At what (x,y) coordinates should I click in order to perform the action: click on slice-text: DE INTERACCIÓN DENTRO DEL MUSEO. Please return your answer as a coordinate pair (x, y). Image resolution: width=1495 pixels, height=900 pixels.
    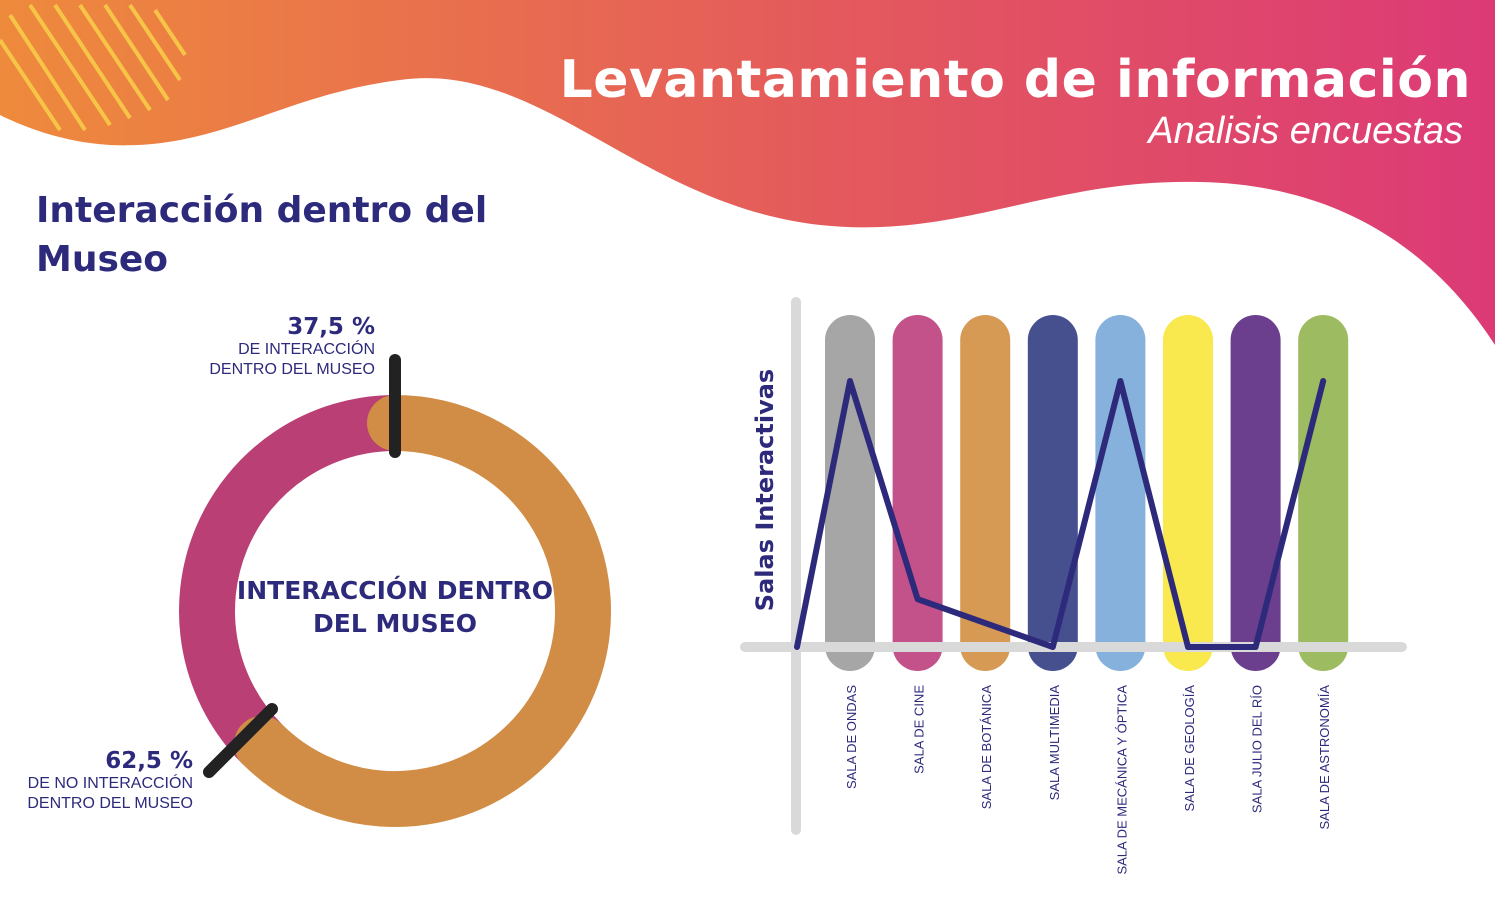
    Looking at the image, I should click on (292, 359).